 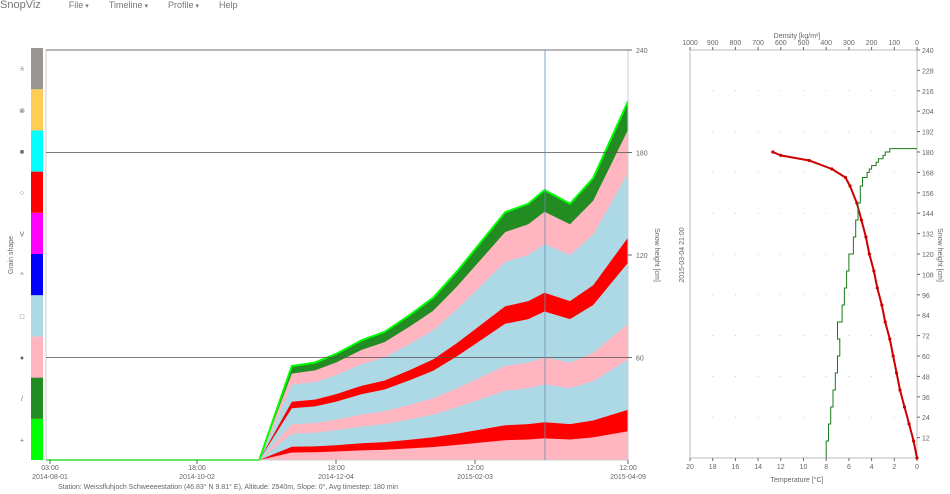 I want to click on profile-top-tick-label: 400, so click(x=826, y=43).